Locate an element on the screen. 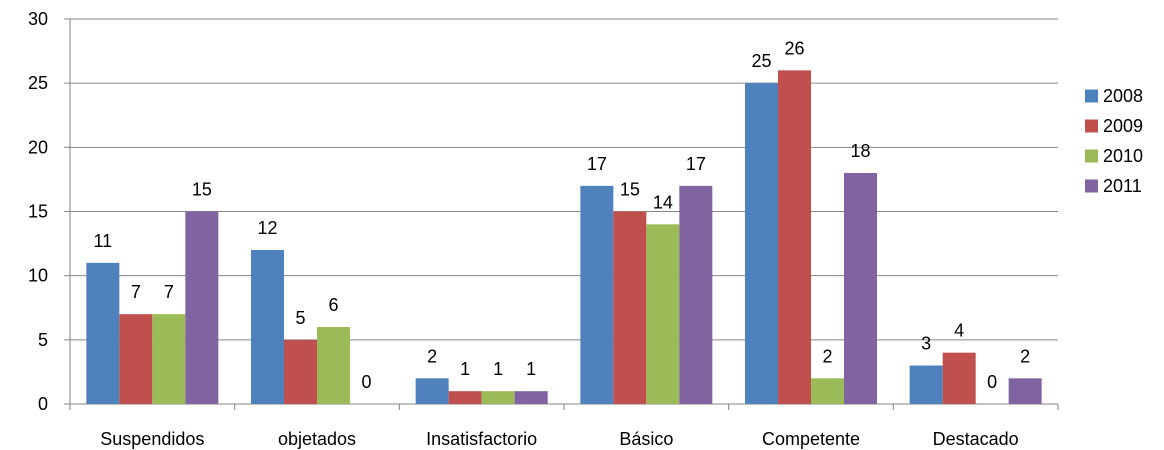  y-tick-label: 5 is located at coordinates (43, 340).